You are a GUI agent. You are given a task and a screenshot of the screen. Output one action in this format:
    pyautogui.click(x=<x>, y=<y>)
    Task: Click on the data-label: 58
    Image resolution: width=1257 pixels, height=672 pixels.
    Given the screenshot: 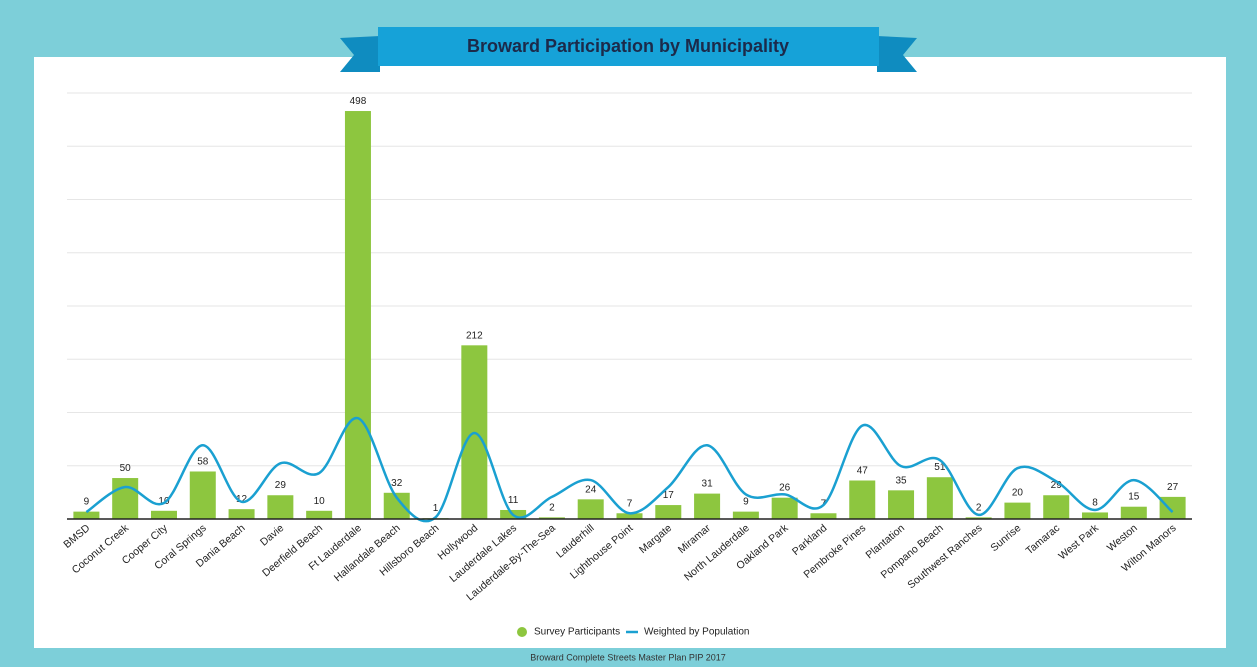 What is the action you would take?
    pyautogui.click(x=203, y=461)
    